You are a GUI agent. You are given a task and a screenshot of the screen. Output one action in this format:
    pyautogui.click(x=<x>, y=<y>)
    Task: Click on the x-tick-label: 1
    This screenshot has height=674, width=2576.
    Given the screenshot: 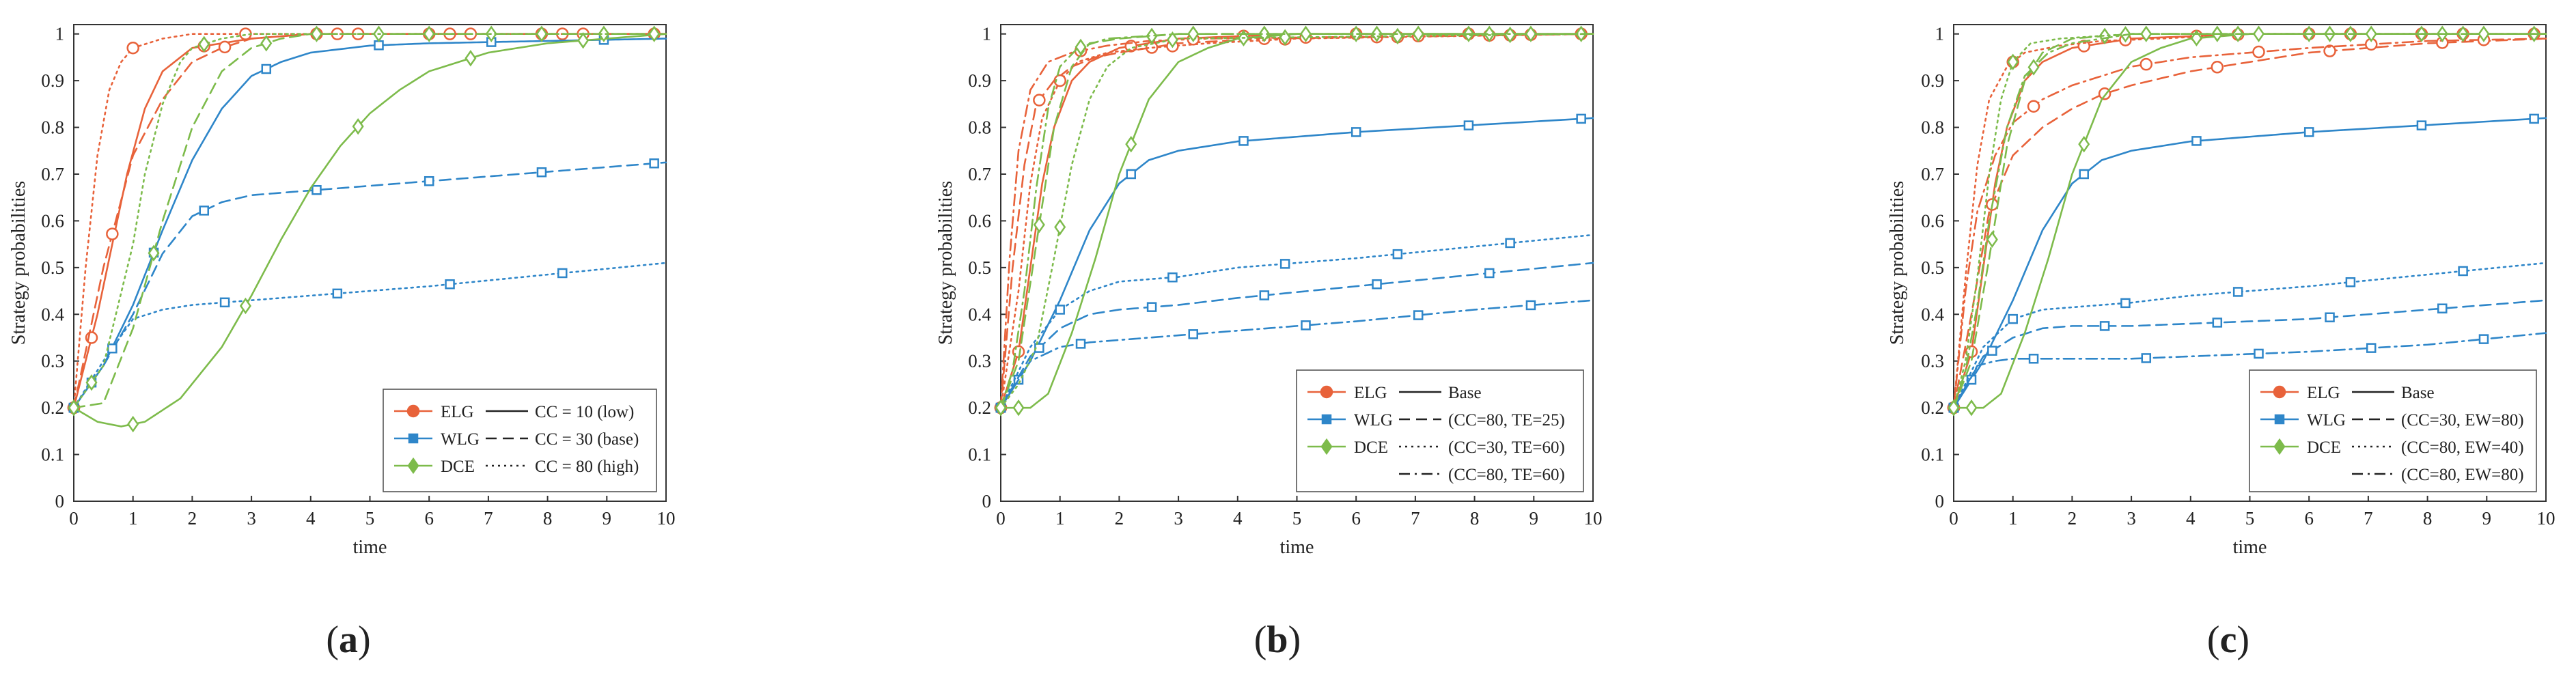 What is the action you would take?
    pyautogui.click(x=2013, y=519)
    